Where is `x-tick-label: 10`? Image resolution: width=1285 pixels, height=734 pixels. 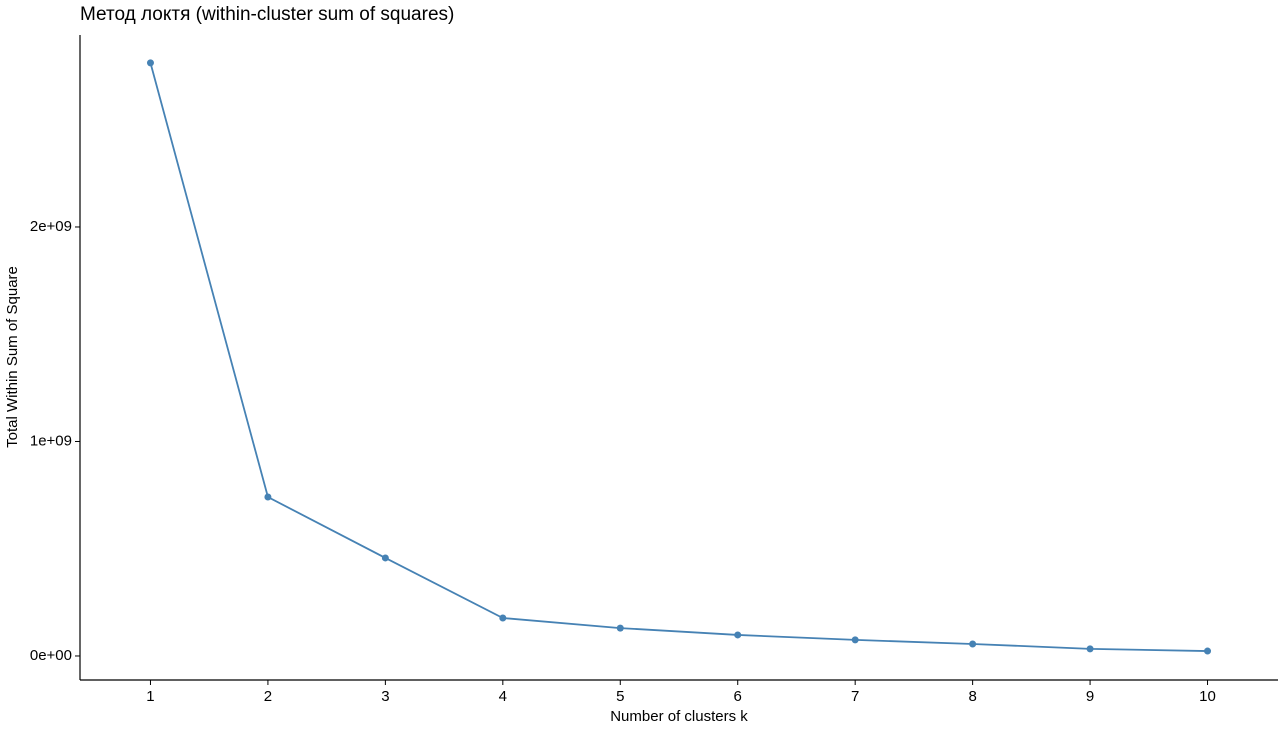
x-tick-label: 10 is located at coordinates (1207, 696).